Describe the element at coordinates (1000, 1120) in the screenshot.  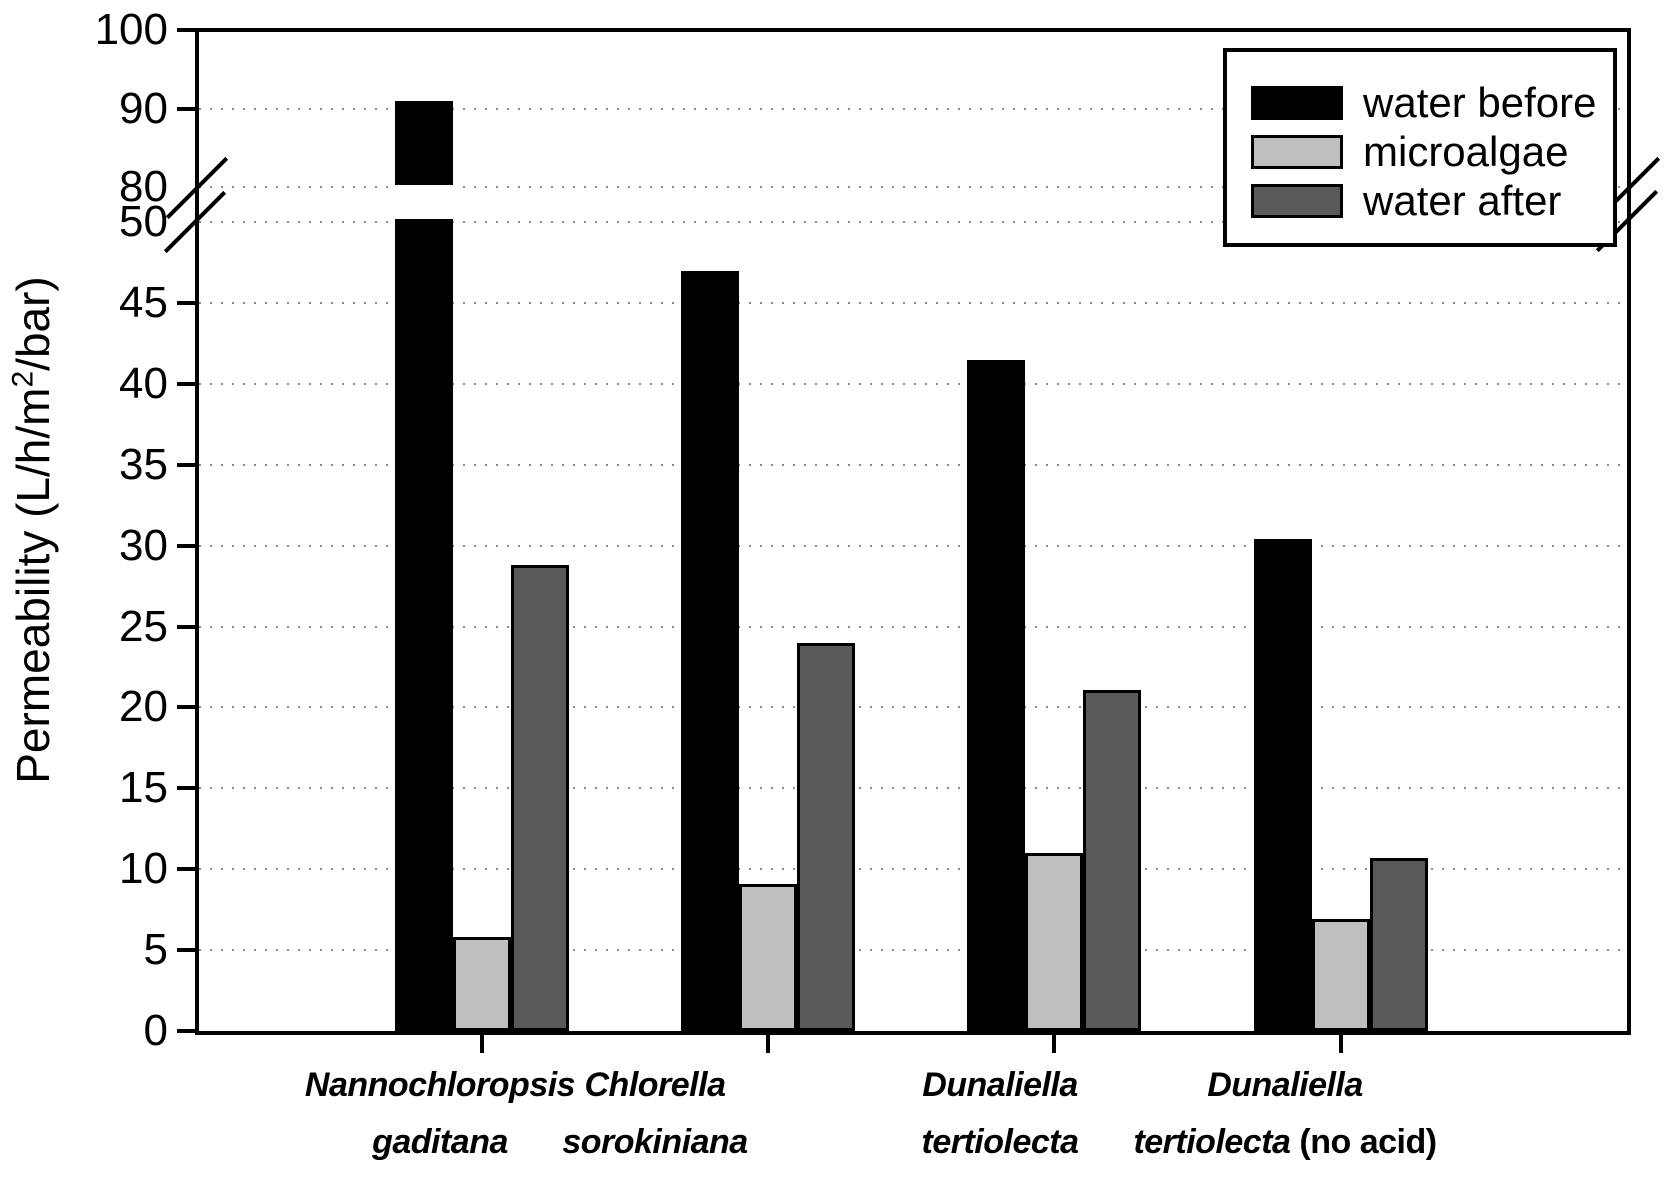
I see `x-label-dunaliella-tertiolecta: Dunaliella tertiolecta` at that location.